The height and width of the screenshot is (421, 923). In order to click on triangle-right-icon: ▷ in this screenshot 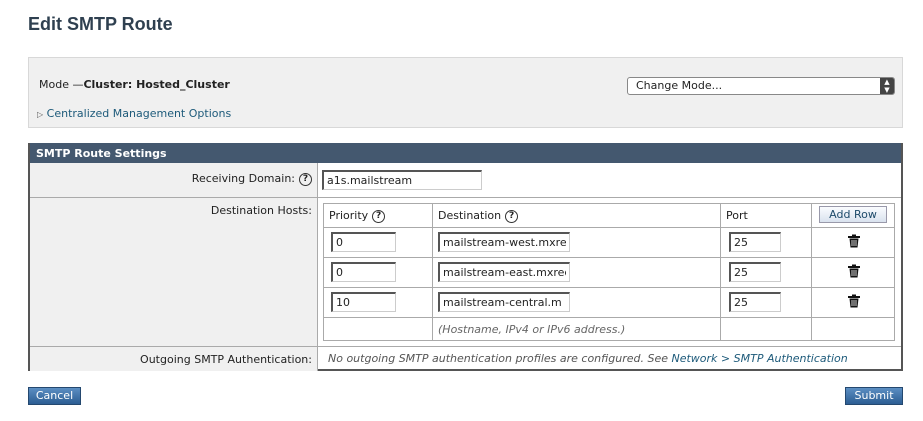, I will do `click(40, 114)`.